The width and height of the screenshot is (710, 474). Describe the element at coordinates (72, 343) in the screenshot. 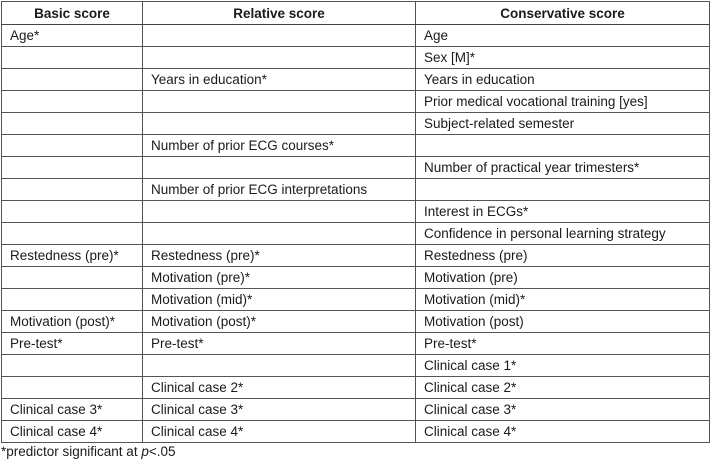

I see `basic-score-cell: Pre-test*` at that location.